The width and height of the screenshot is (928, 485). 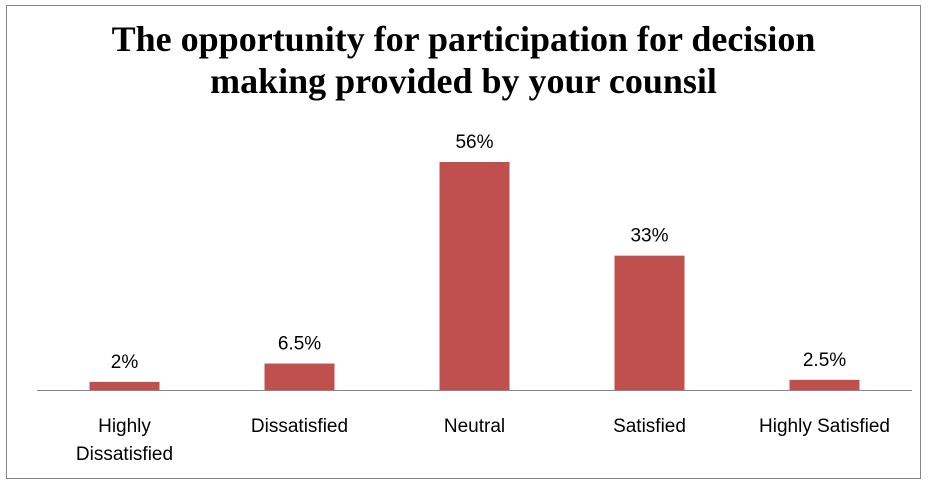 What do you see at coordinates (474, 142) in the screenshot?
I see `data-label-2: 56%` at bounding box center [474, 142].